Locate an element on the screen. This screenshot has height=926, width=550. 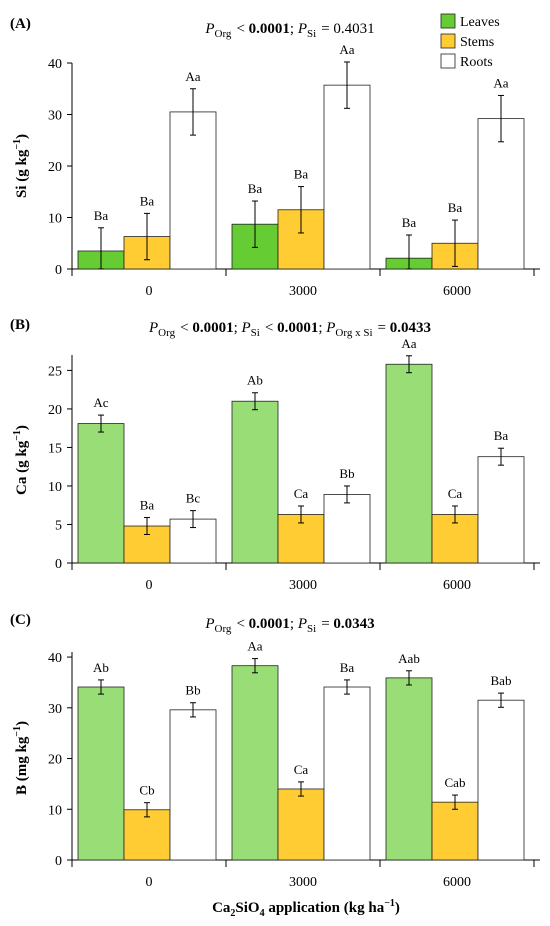
legend-label-roots: Roots is located at coordinates (476, 62).